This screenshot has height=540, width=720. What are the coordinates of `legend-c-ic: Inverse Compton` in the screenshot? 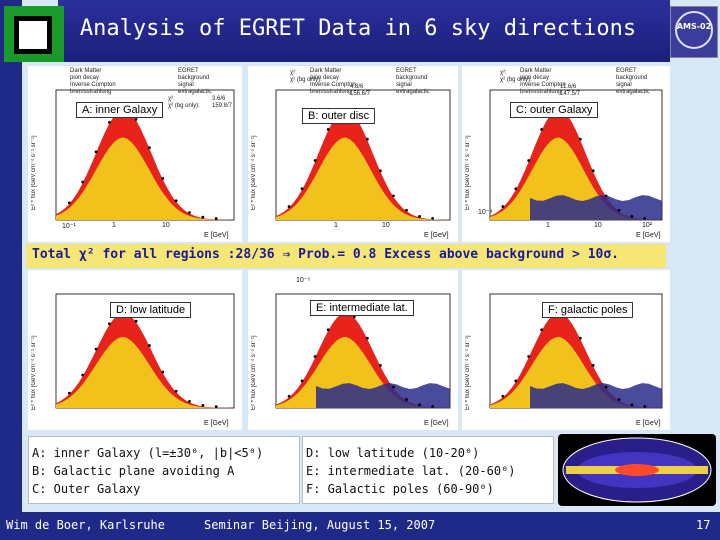 It's located at (543, 85).